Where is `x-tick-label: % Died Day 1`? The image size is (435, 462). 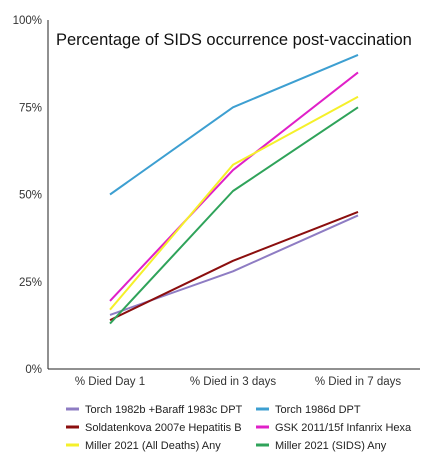 x-tick-label: % Died Day 1 is located at coordinates (110, 382).